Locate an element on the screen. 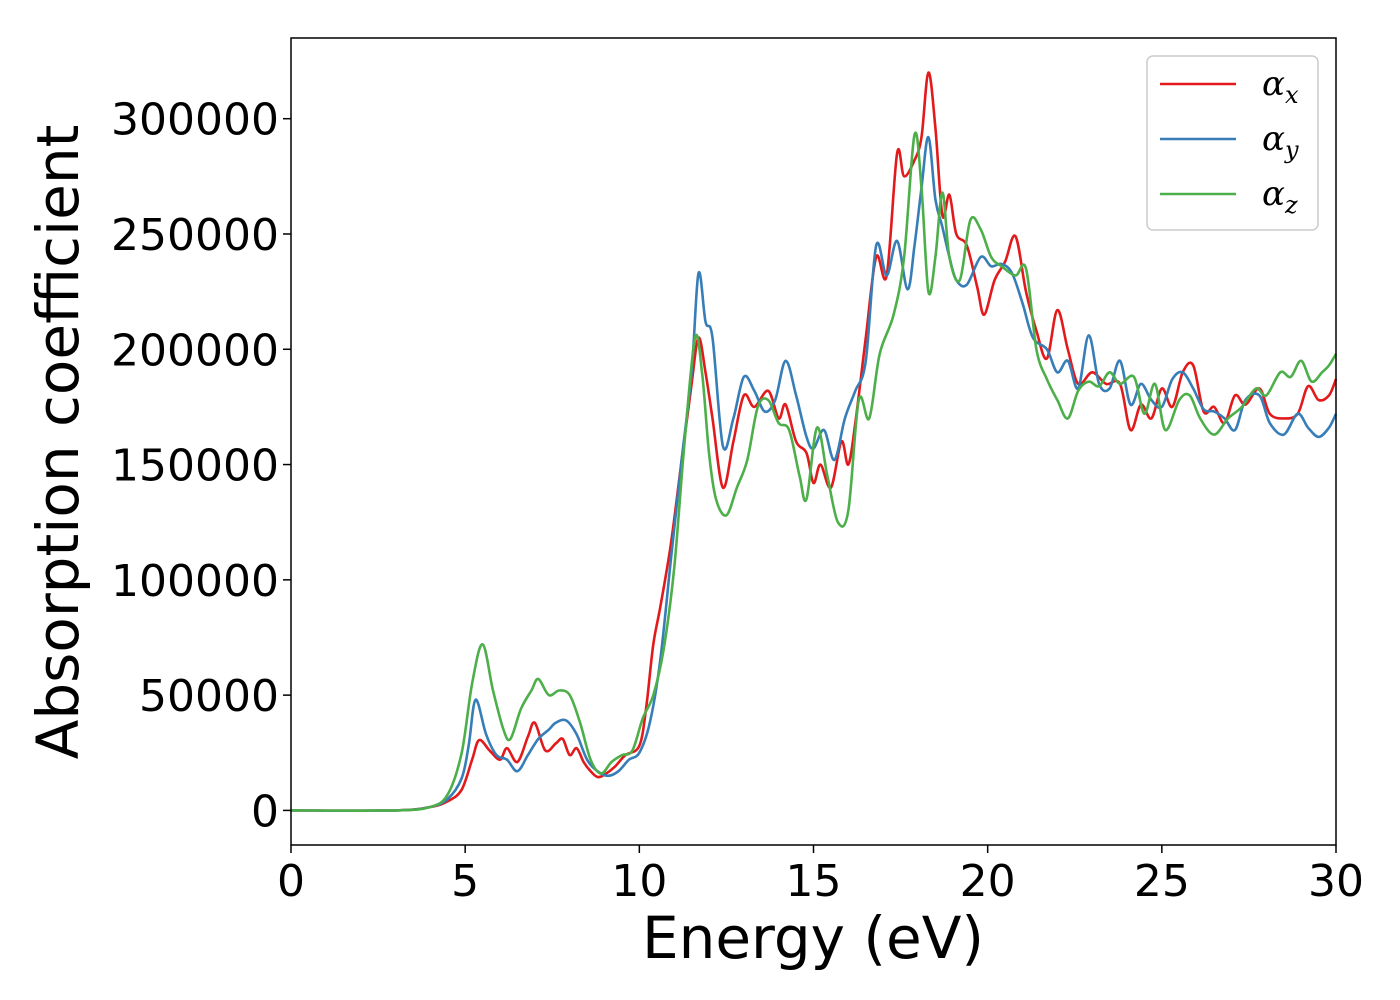  x-axis-label: Energy (eV) is located at coordinates (813, 938).